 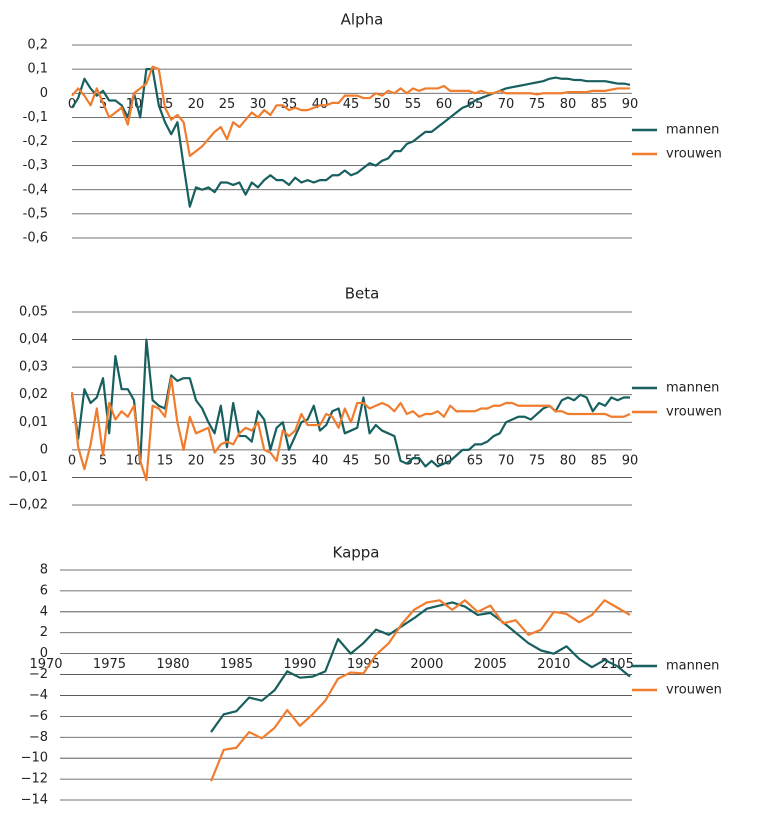 What do you see at coordinates (236, 664) in the screenshot?
I see `x-tick-label: 1985` at bounding box center [236, 664].